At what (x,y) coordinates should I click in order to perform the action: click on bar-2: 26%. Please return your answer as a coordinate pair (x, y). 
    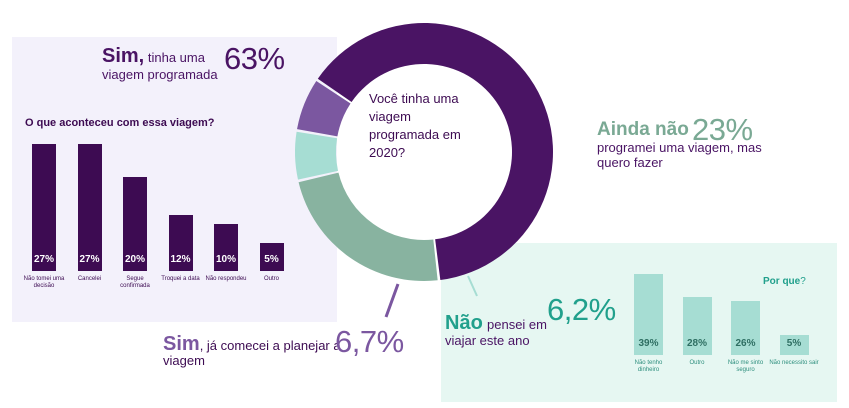
    Looking at the image, I should click on (745, 328).